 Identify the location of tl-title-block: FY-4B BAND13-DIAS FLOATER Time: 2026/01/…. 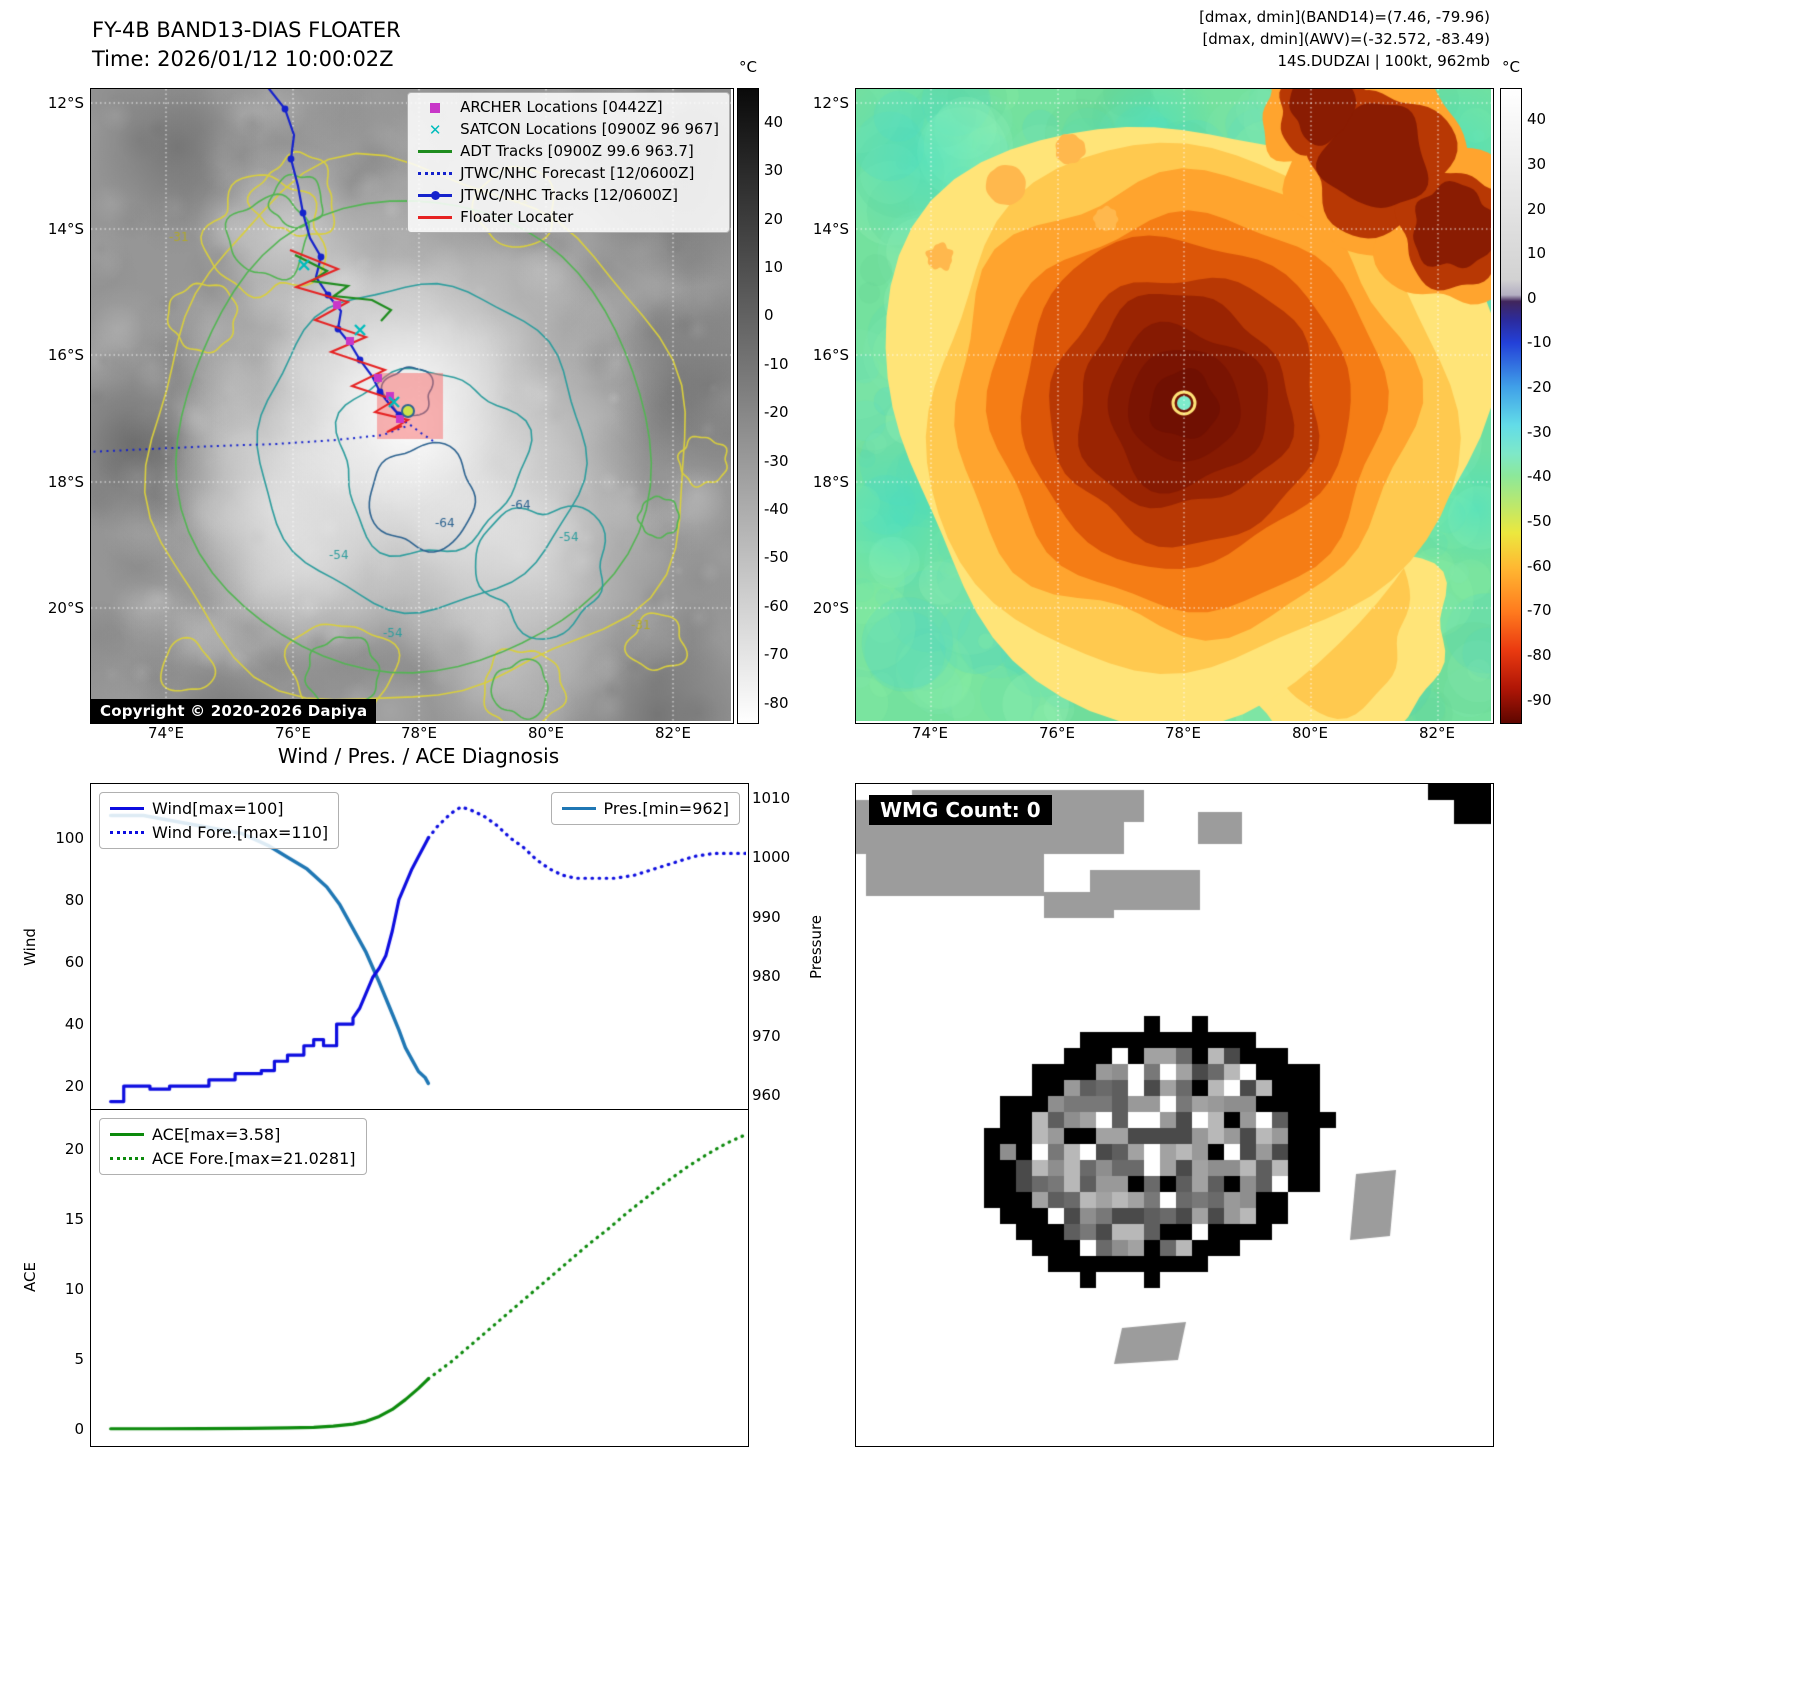
(246, 45).